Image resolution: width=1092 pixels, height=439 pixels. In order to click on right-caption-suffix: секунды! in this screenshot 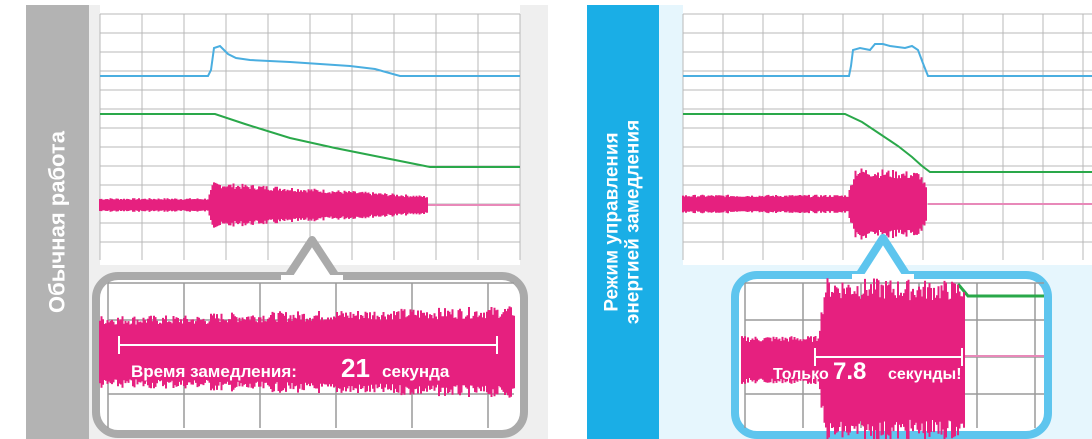, I will do `click(925, 374)`.